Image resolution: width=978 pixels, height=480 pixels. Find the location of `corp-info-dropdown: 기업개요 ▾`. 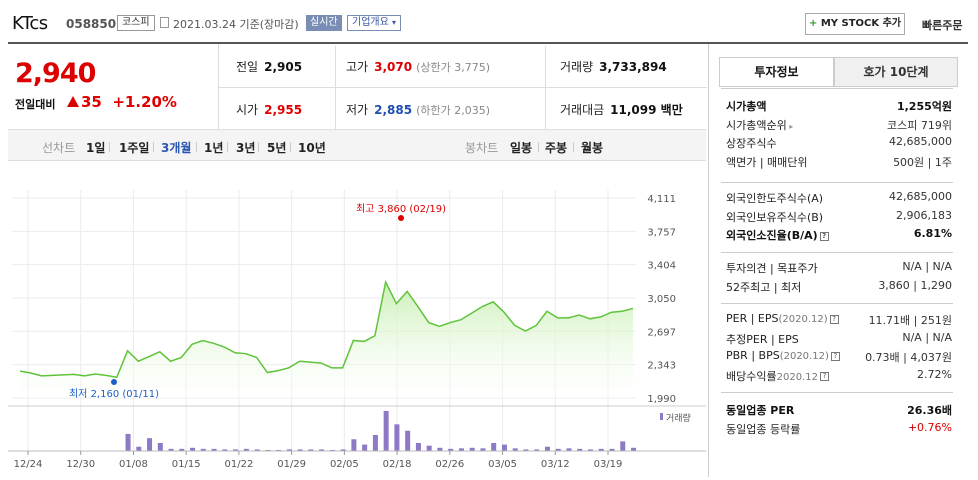

corp-info-dropdown: 기업개요 ▾ is located at coordinates (374, 23).